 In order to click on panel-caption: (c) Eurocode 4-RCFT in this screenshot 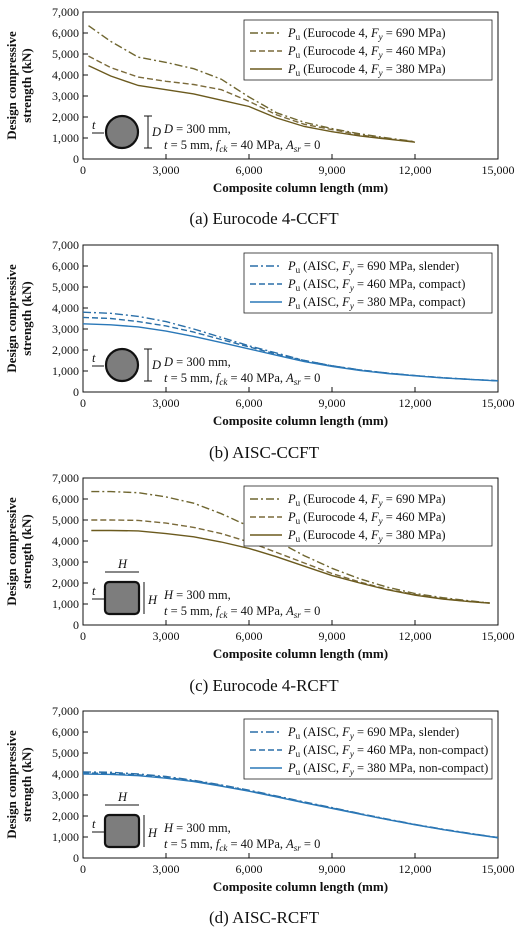, I will do `click(264, 685)`.